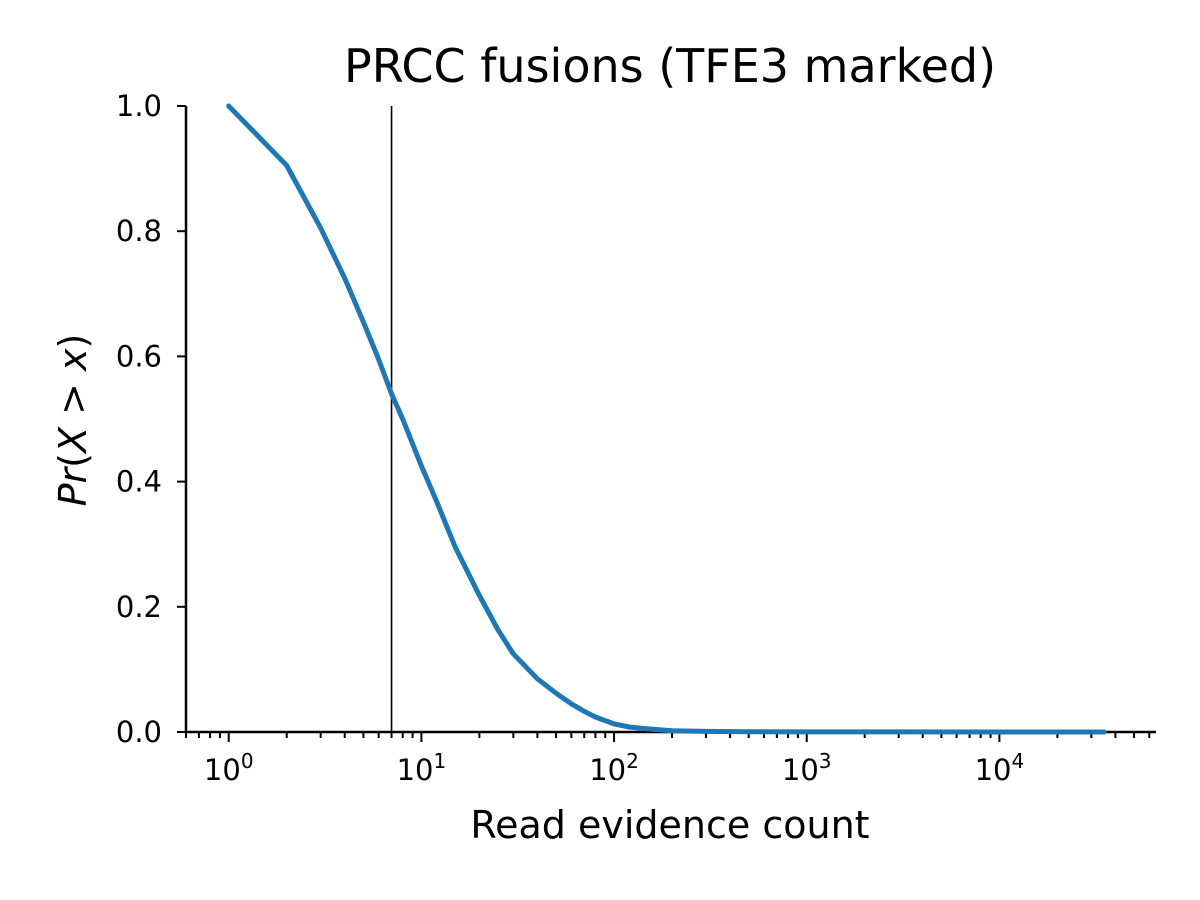  Describe the element at coordinates (139, 607) in the screenshot. I see `y-tick-label: 0.2` at that location.